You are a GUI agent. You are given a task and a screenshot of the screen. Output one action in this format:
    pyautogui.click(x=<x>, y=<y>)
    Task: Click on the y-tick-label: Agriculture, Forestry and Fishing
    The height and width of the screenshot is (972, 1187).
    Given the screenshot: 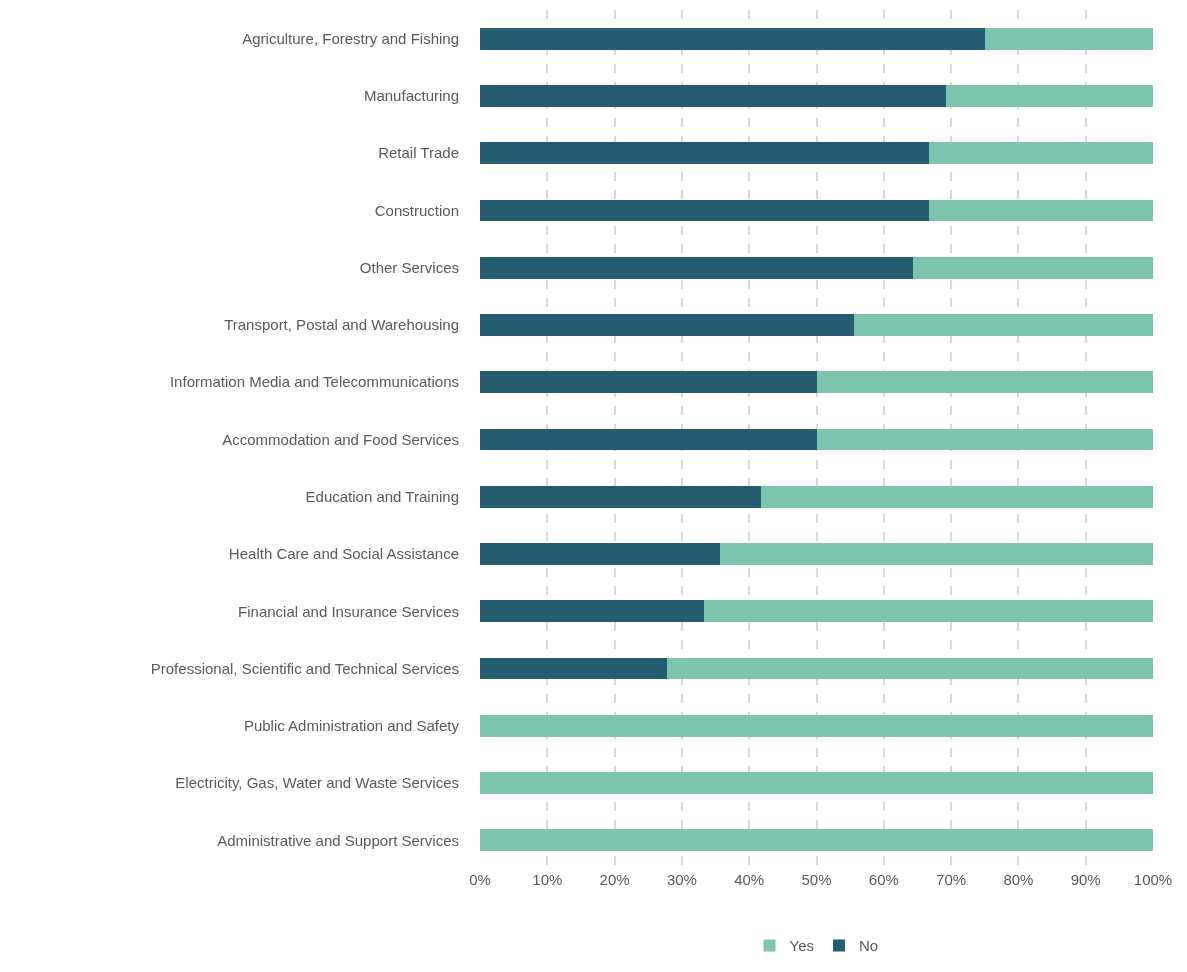 What is the action you would take?
    pyautogui.click(x=350, y=38)
    